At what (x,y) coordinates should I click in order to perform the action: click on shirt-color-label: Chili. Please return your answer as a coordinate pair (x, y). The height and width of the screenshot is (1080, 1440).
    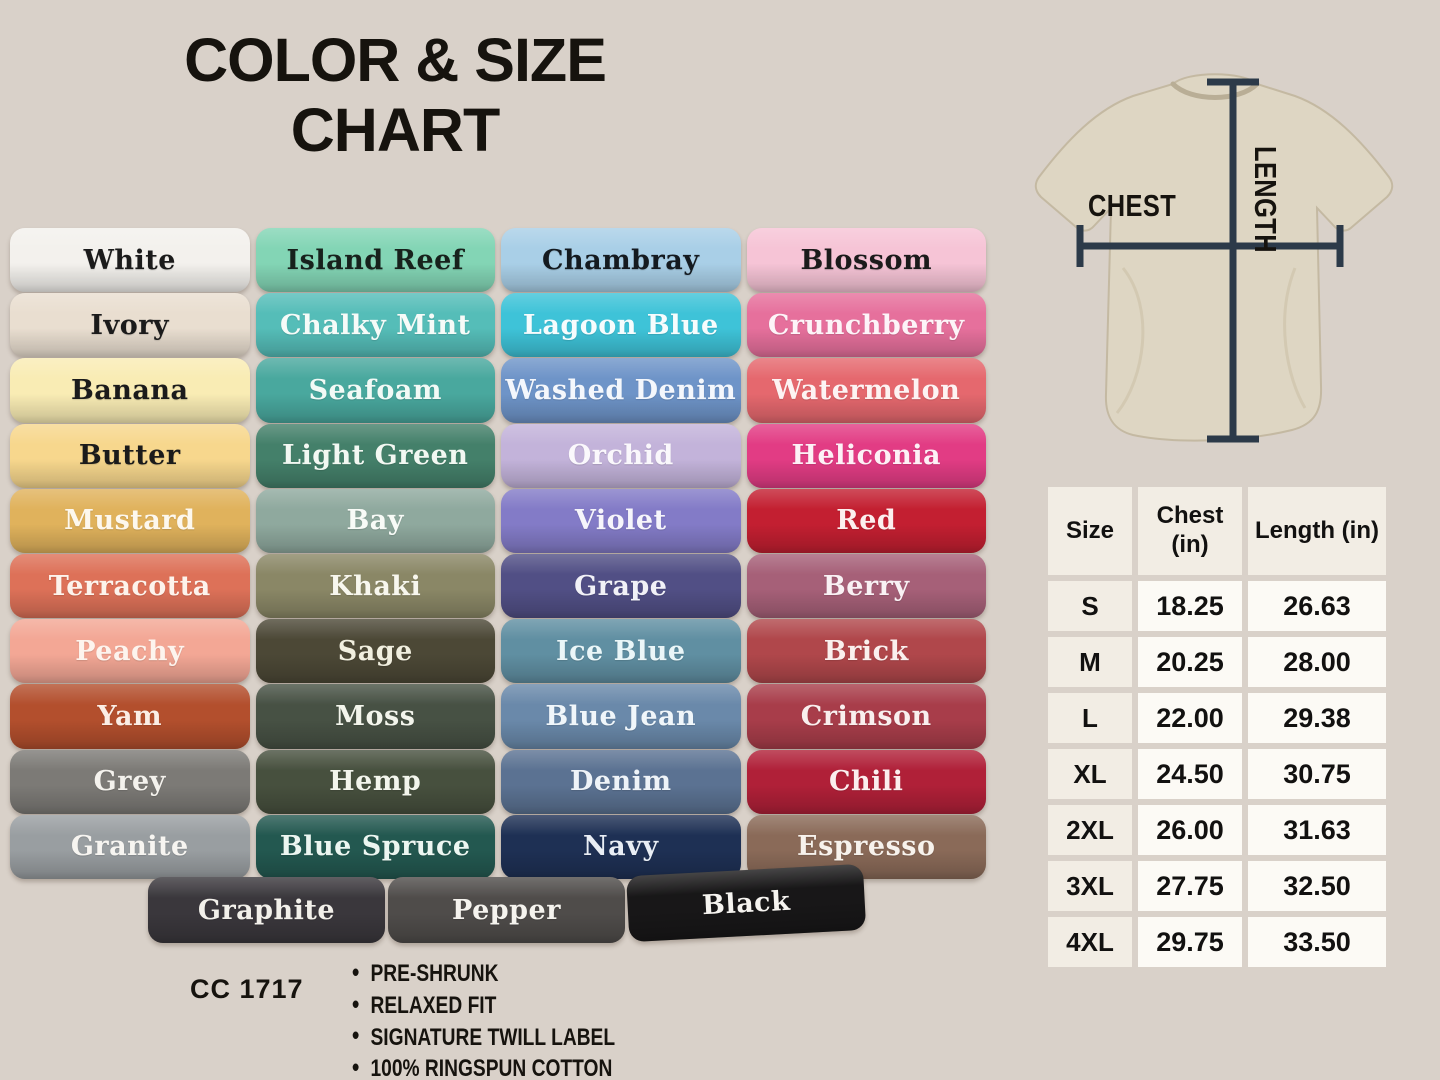
    Looking at the image, I should click on (866, 782).